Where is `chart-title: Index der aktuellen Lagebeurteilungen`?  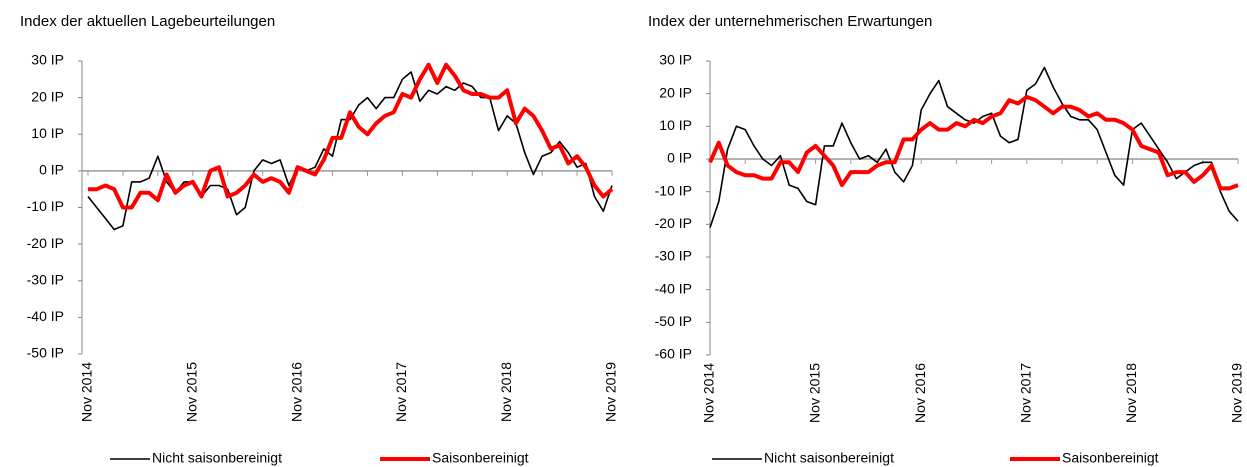 chart-title: Index der aktuellen Lagebeurteilungen is located at coordinates (147, 21).